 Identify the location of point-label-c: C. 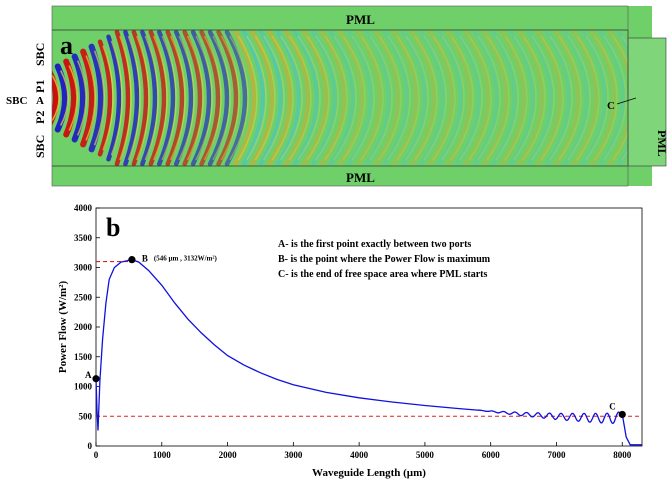
(612, 406).